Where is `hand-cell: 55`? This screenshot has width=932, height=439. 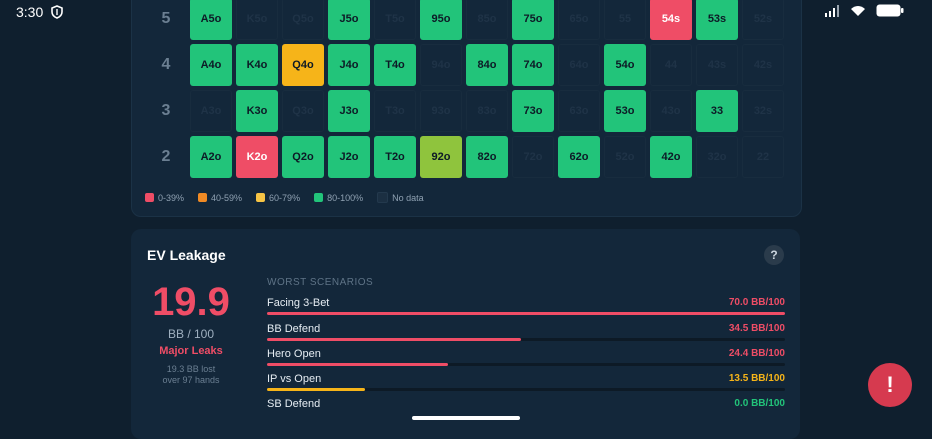
hand-cell: 55 is located at coordinates (625, 20).